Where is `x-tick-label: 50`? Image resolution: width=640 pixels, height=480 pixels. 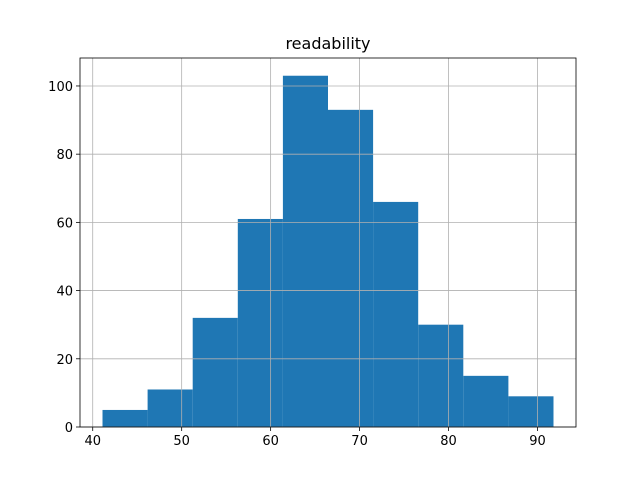
x-tick-label: 50 is located at coordinates (181, 441).